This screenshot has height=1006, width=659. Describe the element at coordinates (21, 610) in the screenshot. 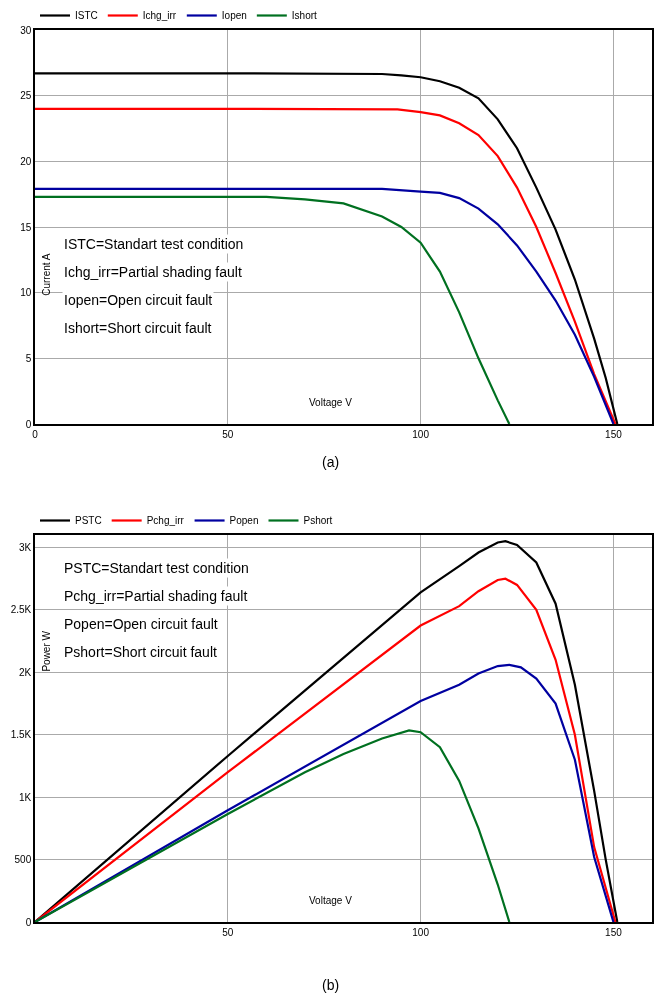

I see `y-tick-label: 2.5K` at that location.